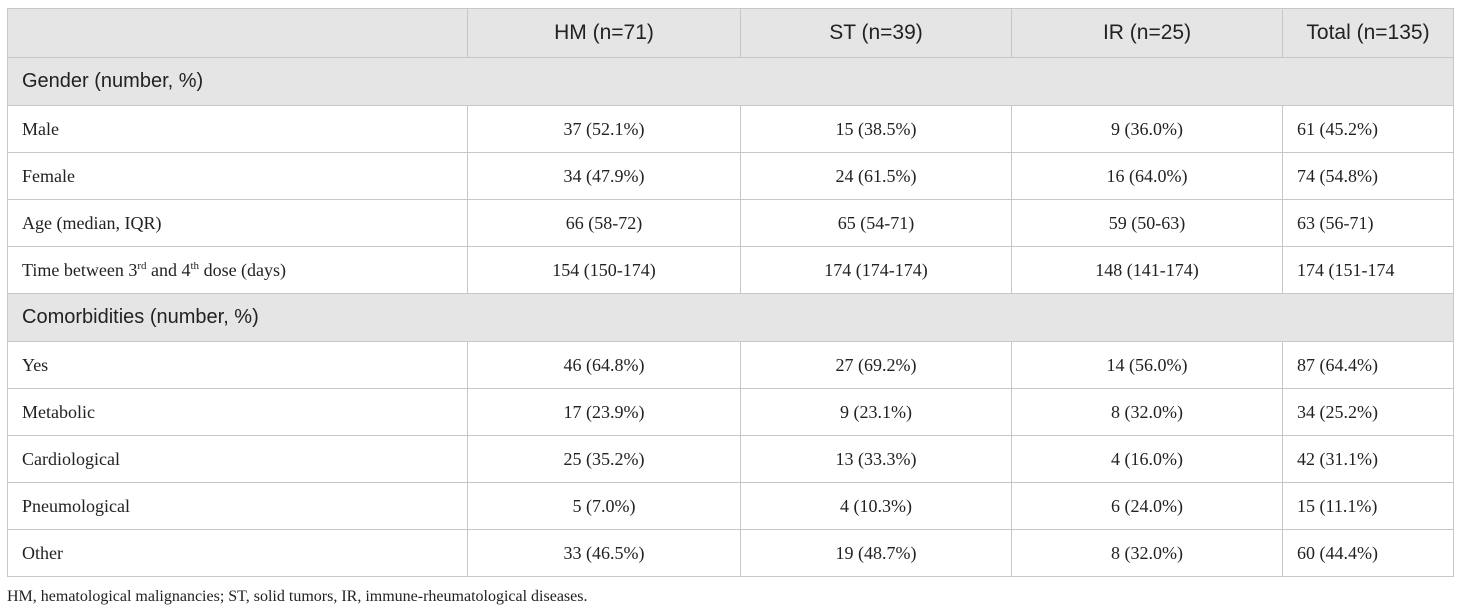 The image size is (1460, 614). Describe the element at coordinates (876, 506) in the screenshot. I see `cell-st: 4 (10.3%)` at that location.